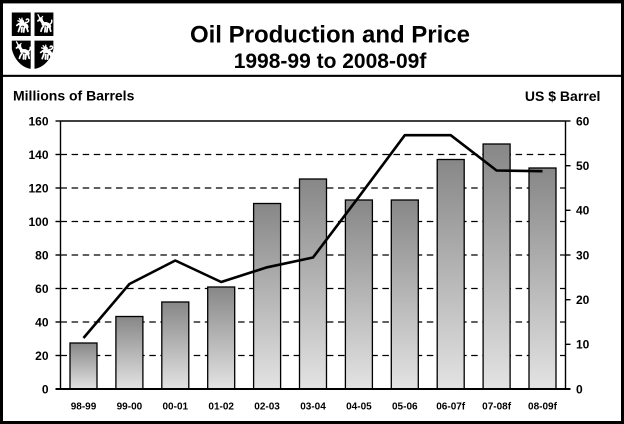 The image size is (624, 424). I want to click on svg-text: US $ Barrel, so click(562, 96).